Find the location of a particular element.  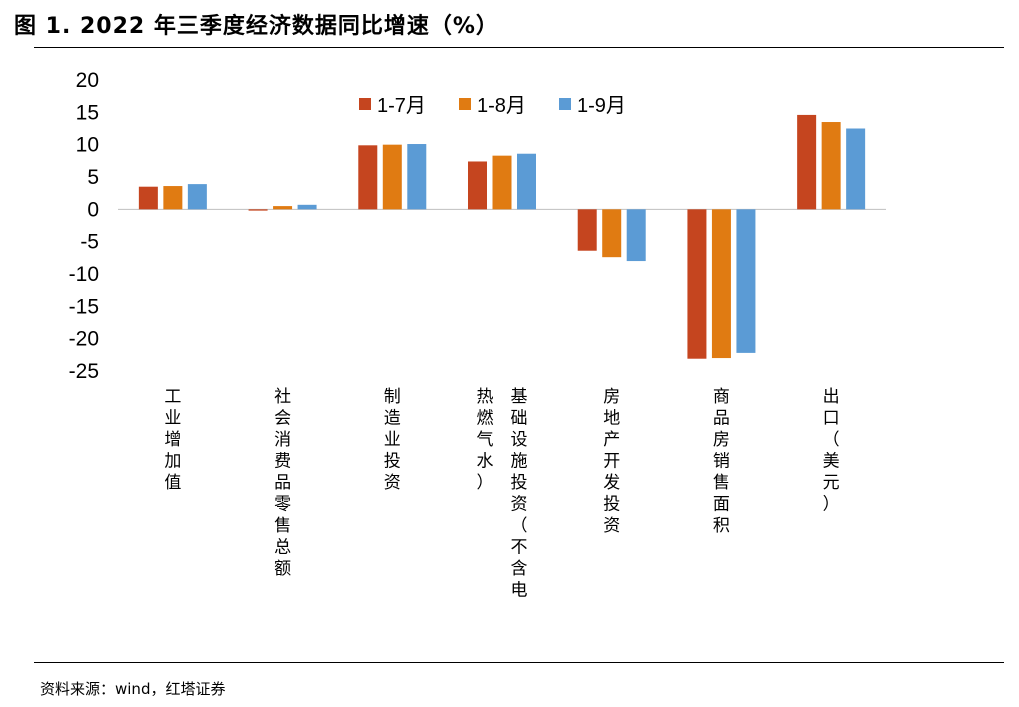

legend: 1-7月 1-8月 1-9月 is located at coordinates (492, 106).